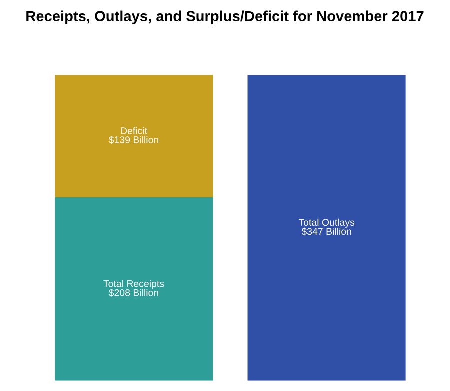  I want to click on data-label: $139 Billion, so click(133, 140).